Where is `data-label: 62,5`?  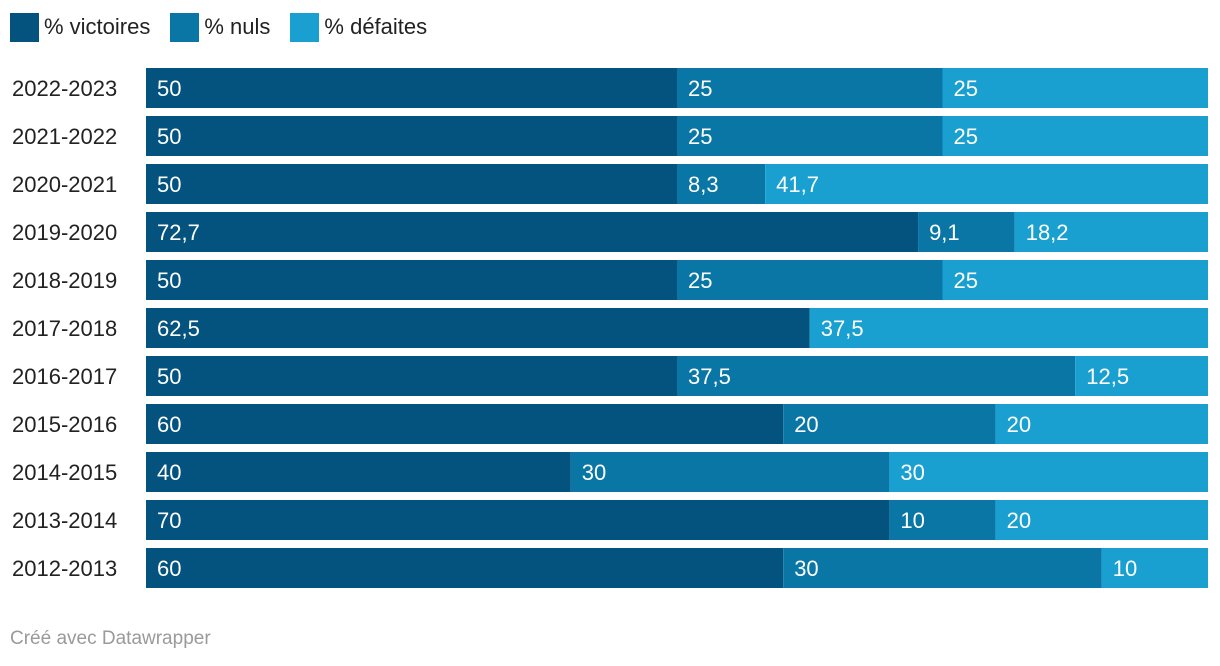 data-label: 62,5 is located at coordinates (178, 328).